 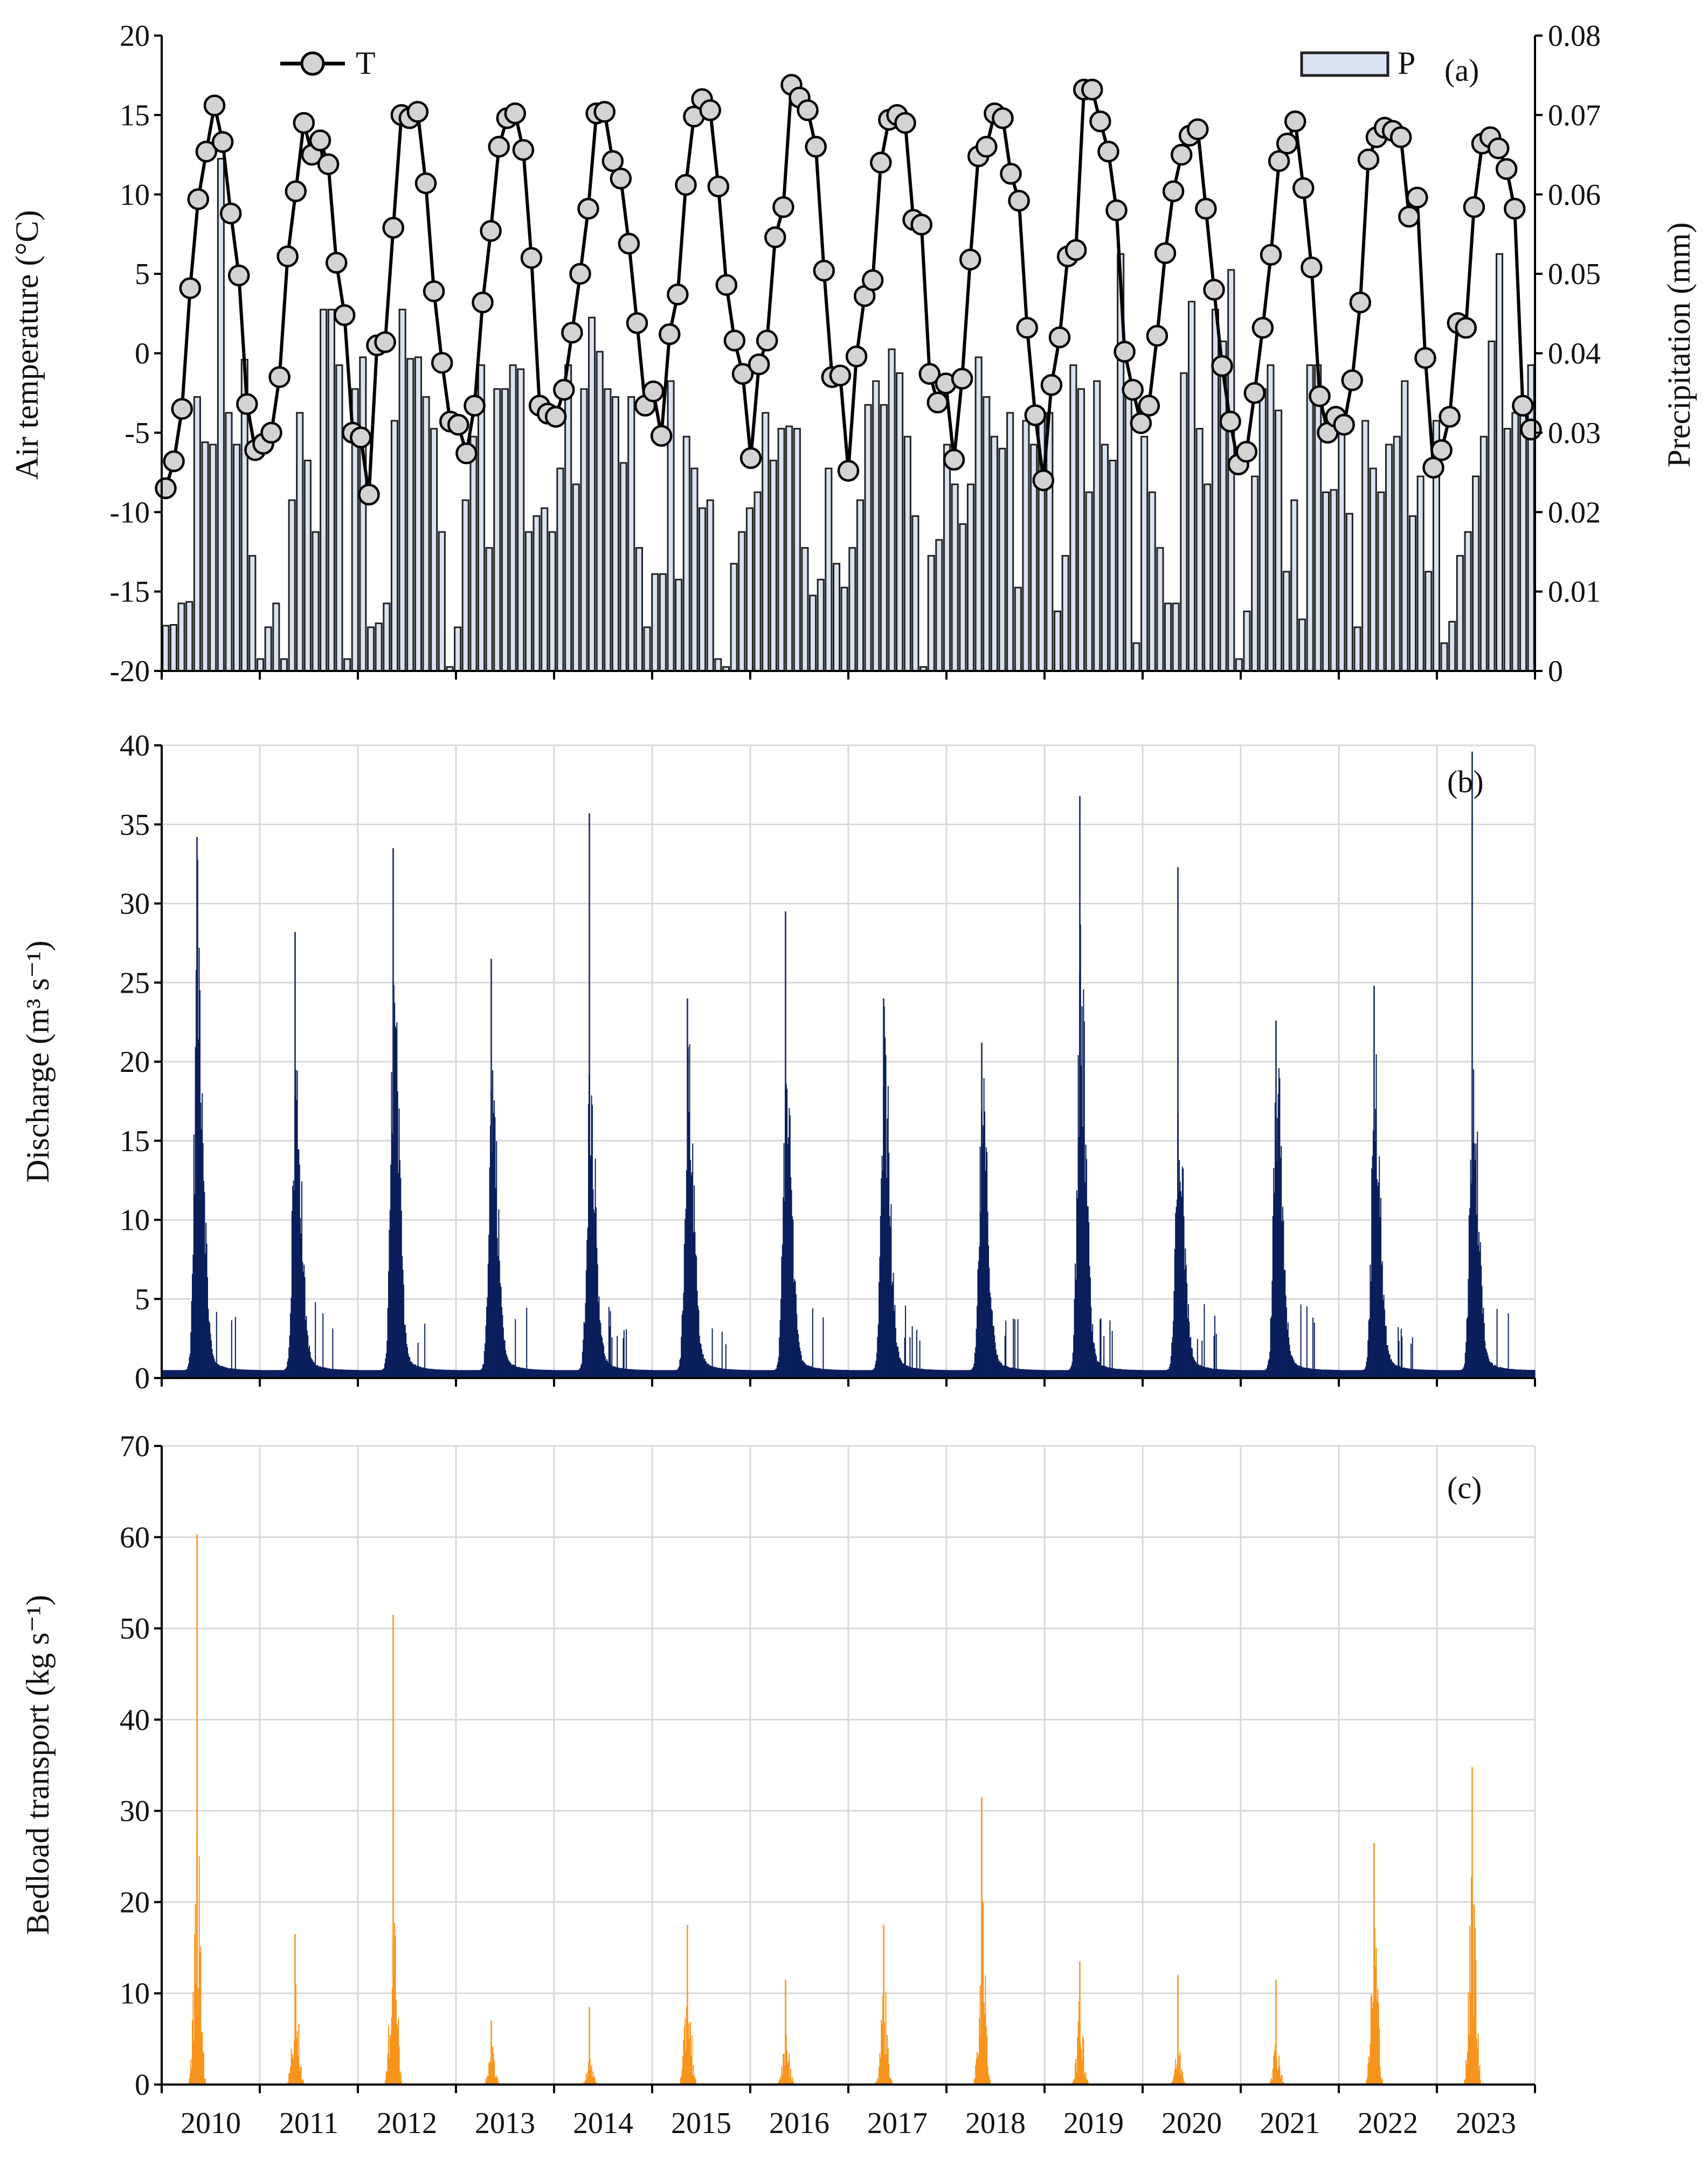 What do you see at coordinates (135, 1537) in the screenshot?
I see `y-tick-label: 60` at bounding box center [135, 1537].